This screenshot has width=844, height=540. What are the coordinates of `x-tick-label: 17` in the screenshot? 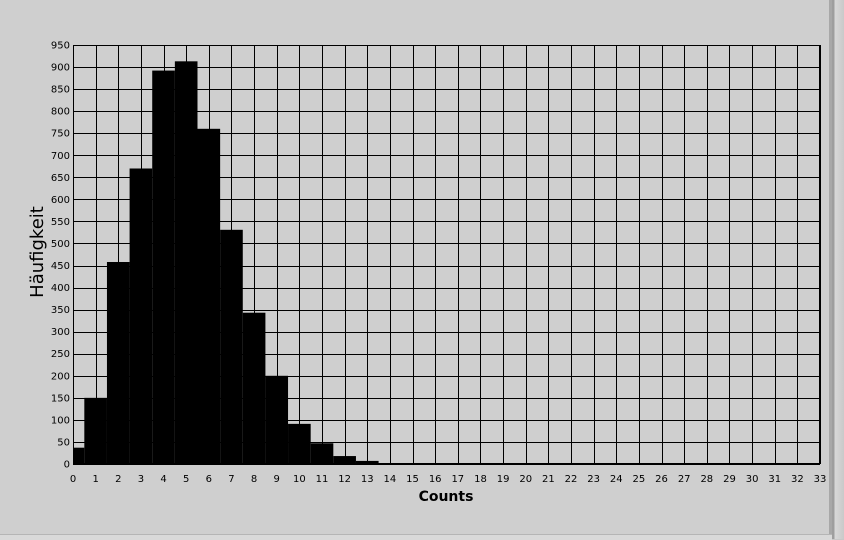 It's located at (457, 479).